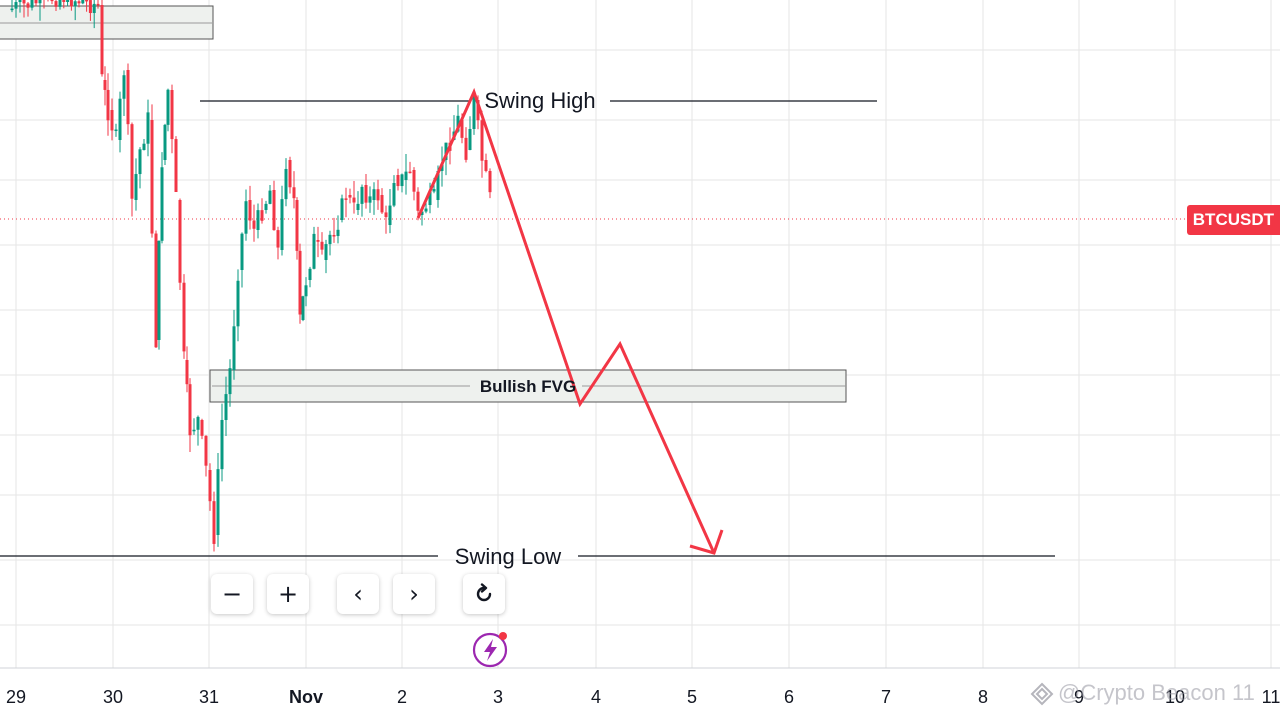  What do you see at coordinates (358, 594) in the screenshot?
I see `scroll-left-button: ‹` at bounding box center [358, 594].